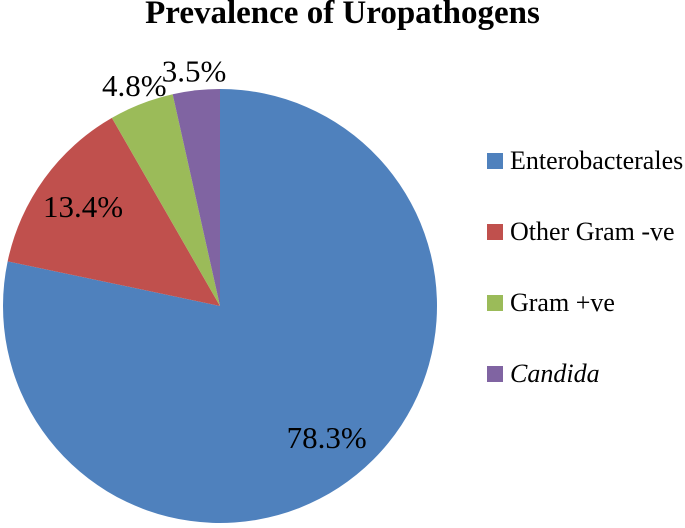  What do you see at coordinates (327, 437) in the screenshot?
I see `slice-percentage-label: 78.3%` at bounding box center [327, 437].